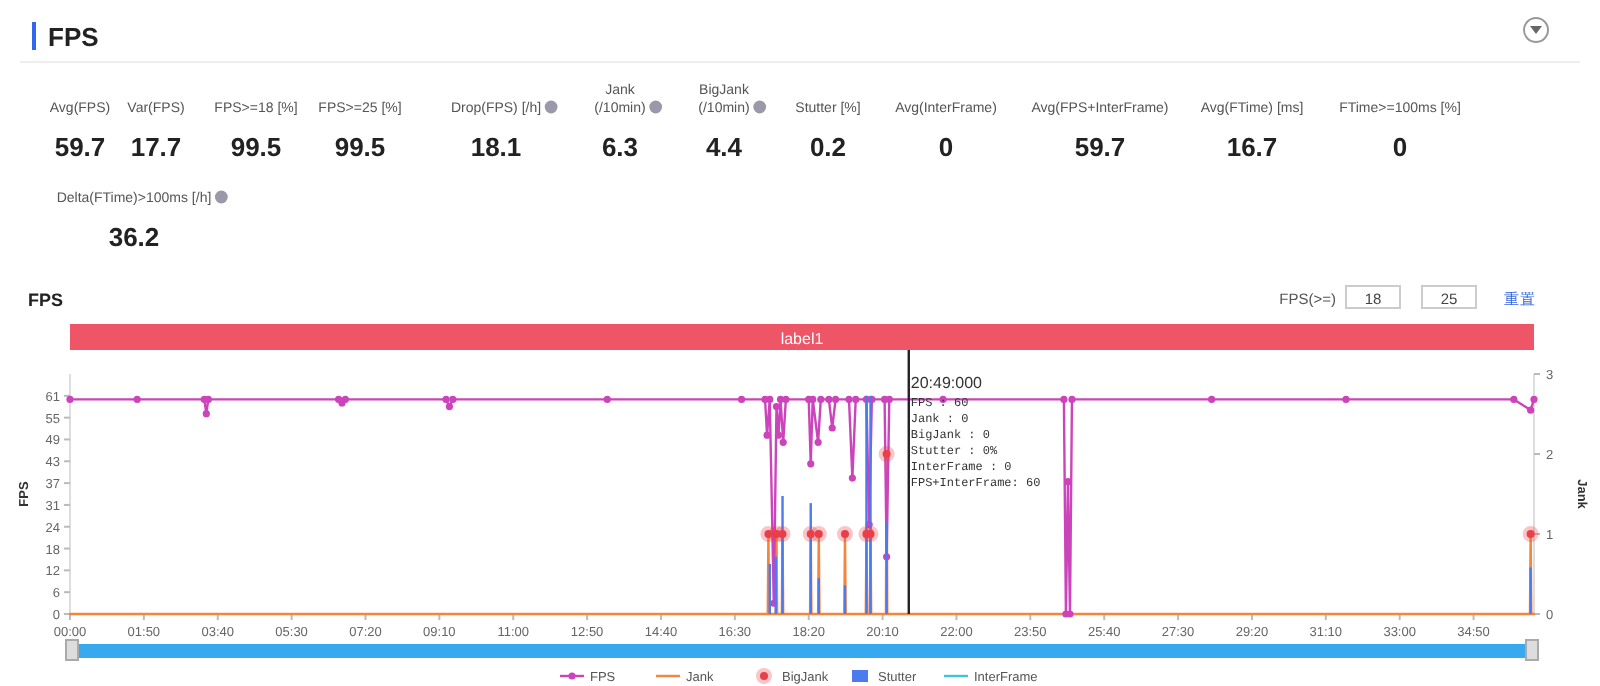 This screenshot has width=1600, height=686. I want to click on text: 4.4, so click(724, 147).